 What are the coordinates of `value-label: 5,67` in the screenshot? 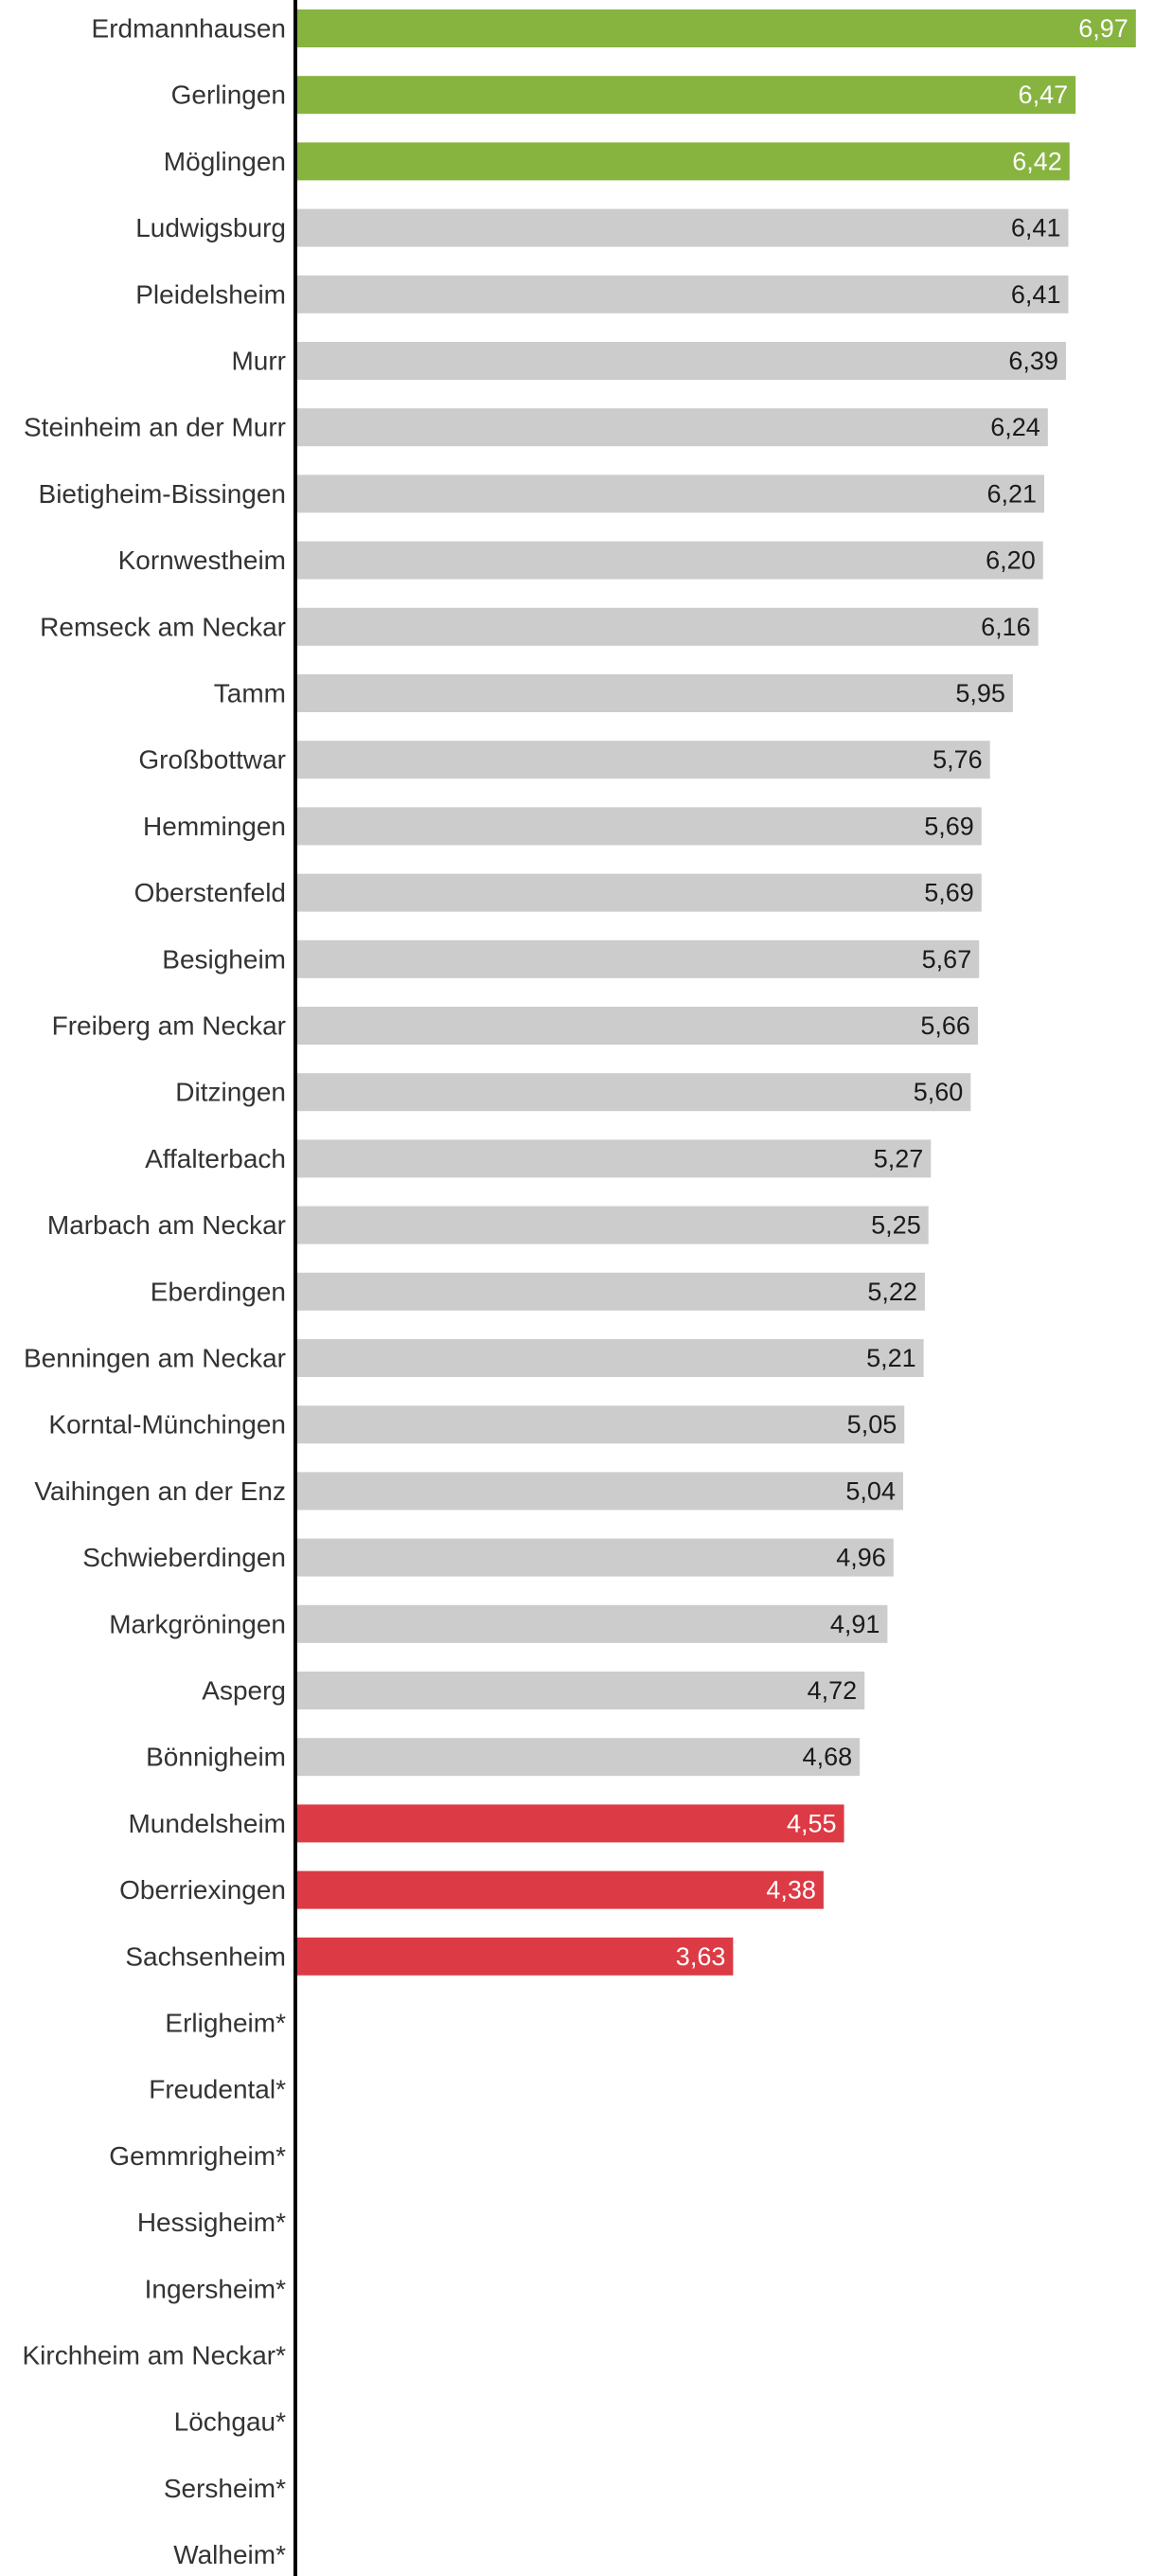 It's located at (947, 959).